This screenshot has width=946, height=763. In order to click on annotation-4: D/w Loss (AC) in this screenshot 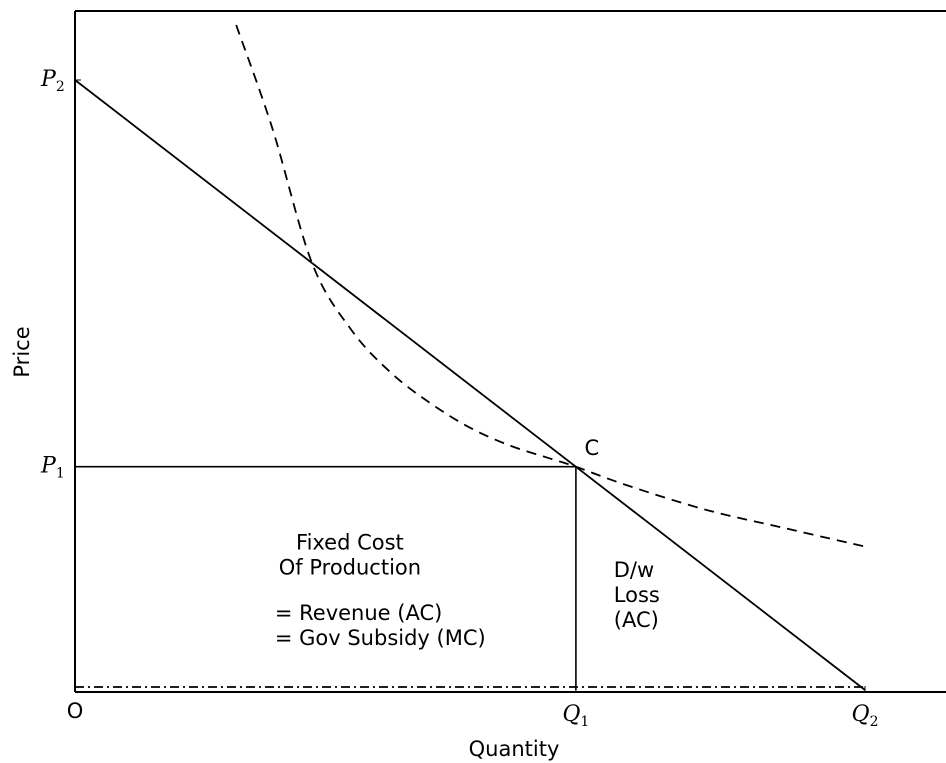, I will do `click(637, 595)`.